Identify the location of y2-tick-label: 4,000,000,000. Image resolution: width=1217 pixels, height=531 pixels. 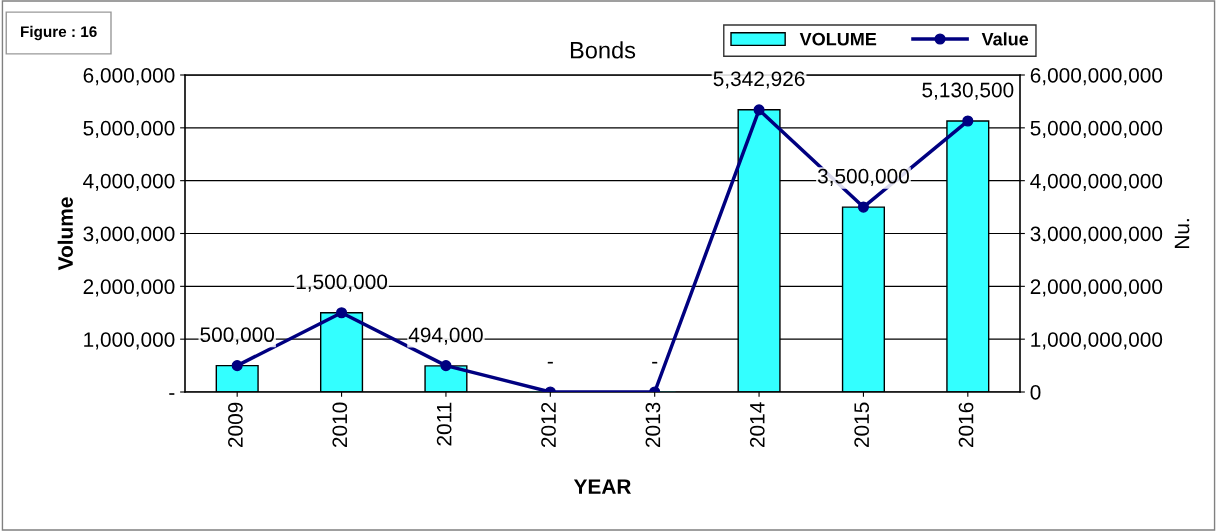
(1096, 182).